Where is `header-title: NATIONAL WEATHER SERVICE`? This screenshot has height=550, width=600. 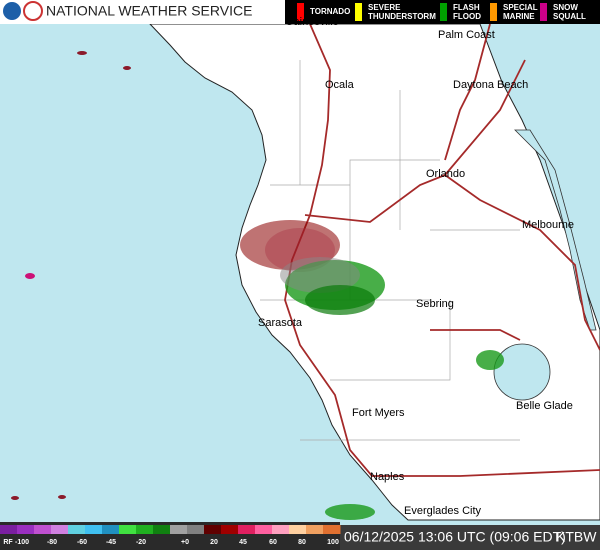
header-title: NATIONAL WEATHER SERVICE is located at coordinates (149, 11).